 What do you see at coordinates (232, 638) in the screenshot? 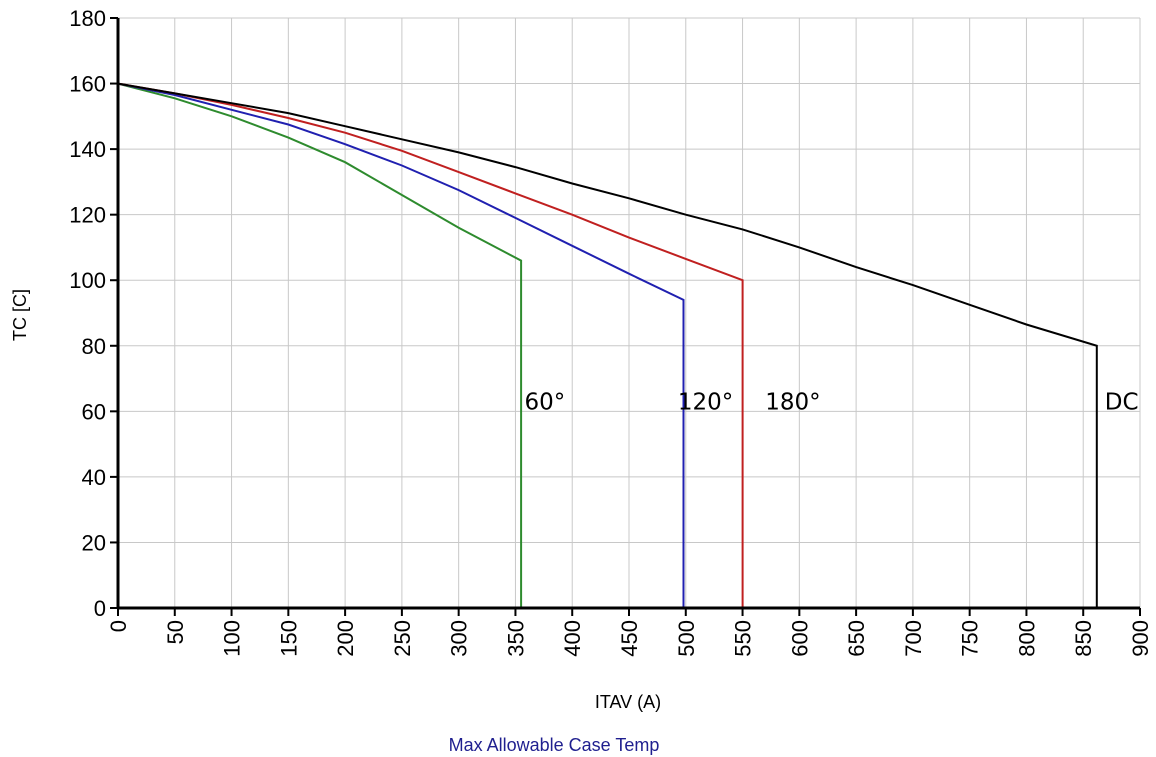
I see `x-tick-label: 100` at bounding box center [232, 638].